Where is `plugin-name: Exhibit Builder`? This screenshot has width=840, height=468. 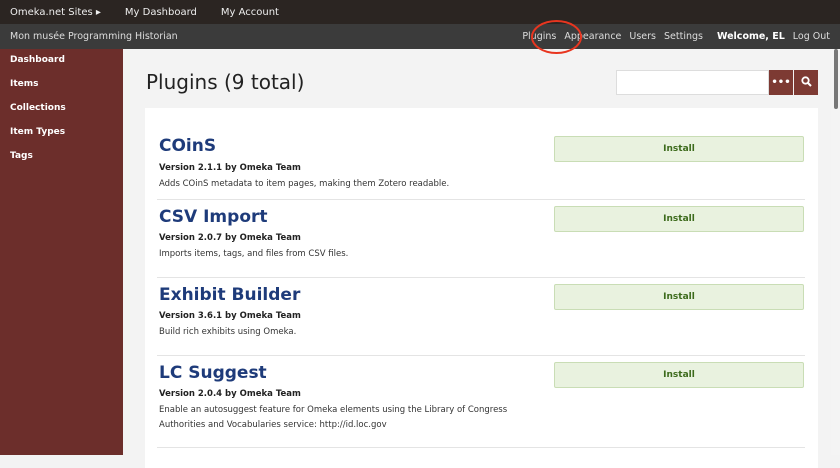 plugin-name: Exhibit Builder is located at coordinates (230, 295).